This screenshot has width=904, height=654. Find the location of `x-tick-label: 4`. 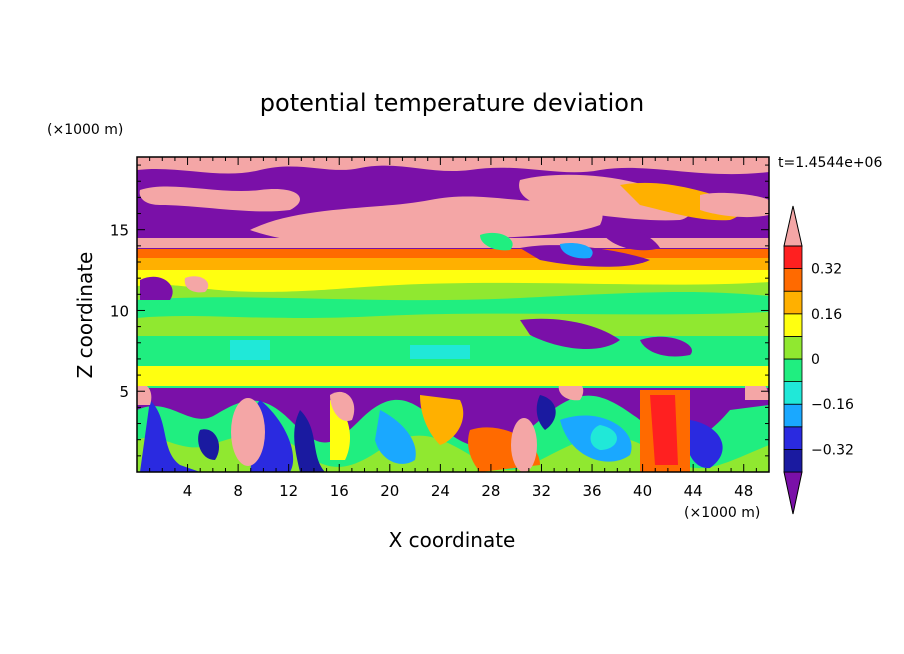

x-tick-label: 4 is located at coordinates (188, 491).